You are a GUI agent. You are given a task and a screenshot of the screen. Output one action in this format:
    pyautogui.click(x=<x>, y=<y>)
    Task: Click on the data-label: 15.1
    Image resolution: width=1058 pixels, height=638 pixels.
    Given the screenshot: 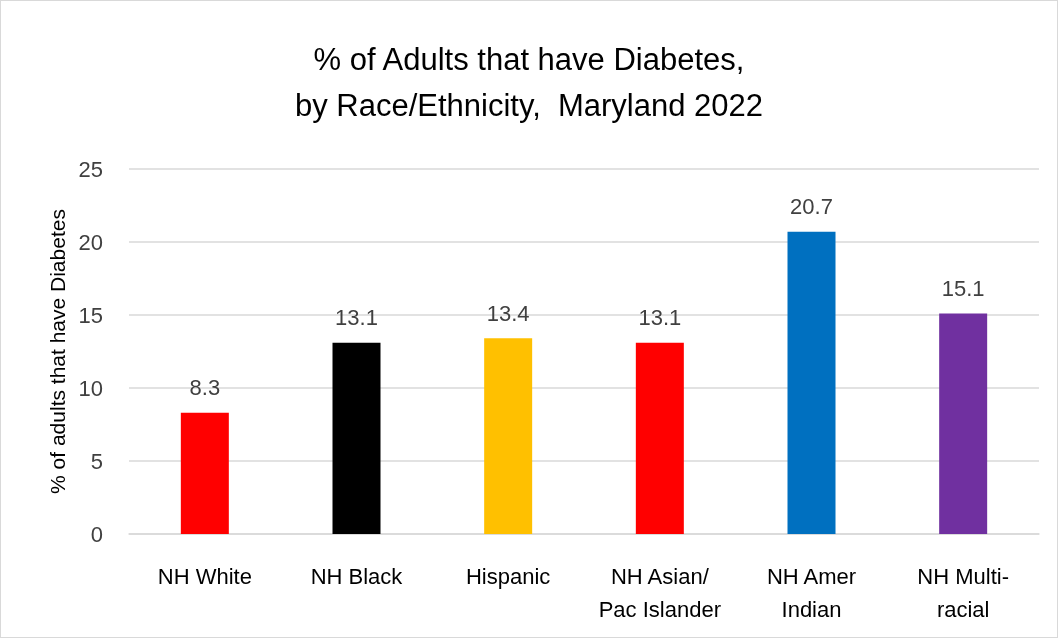 What is the action you would take?
    pyautogui.click(x=963, y=289)
    